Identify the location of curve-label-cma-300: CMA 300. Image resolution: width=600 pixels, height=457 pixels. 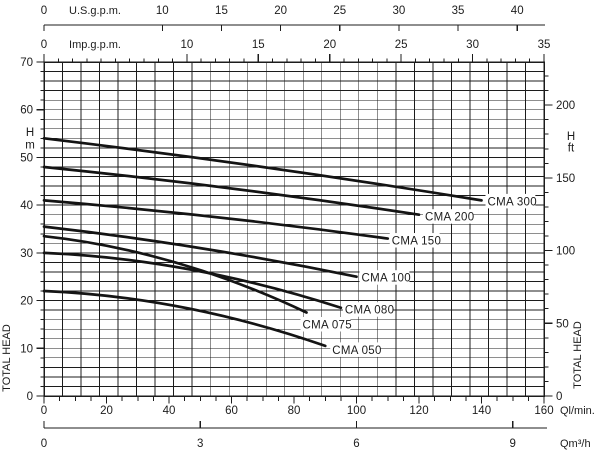
(512, 202).